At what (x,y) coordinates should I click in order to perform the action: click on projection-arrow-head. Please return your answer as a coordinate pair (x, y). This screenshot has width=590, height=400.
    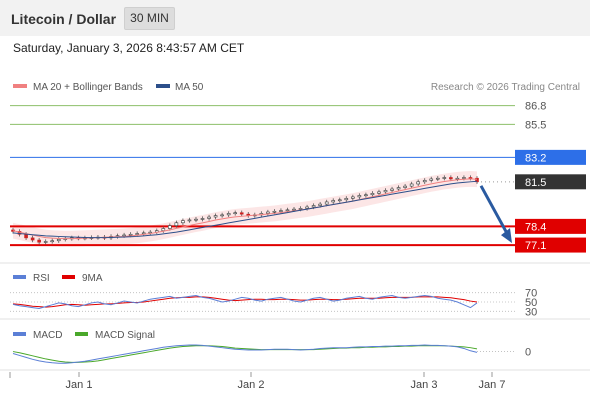
    Looking at the image, I should click on (506, 236).